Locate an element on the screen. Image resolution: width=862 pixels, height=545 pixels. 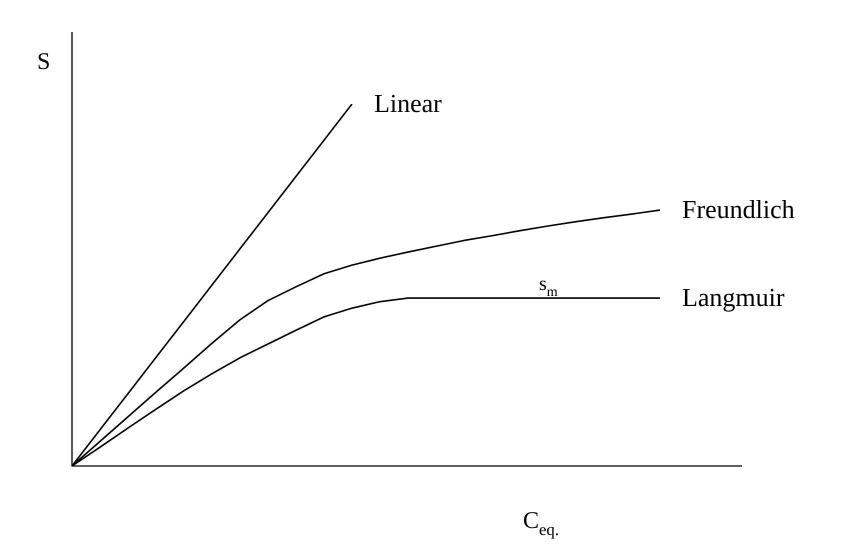
series-label: Freundlich is located at coordinates (738, 209).